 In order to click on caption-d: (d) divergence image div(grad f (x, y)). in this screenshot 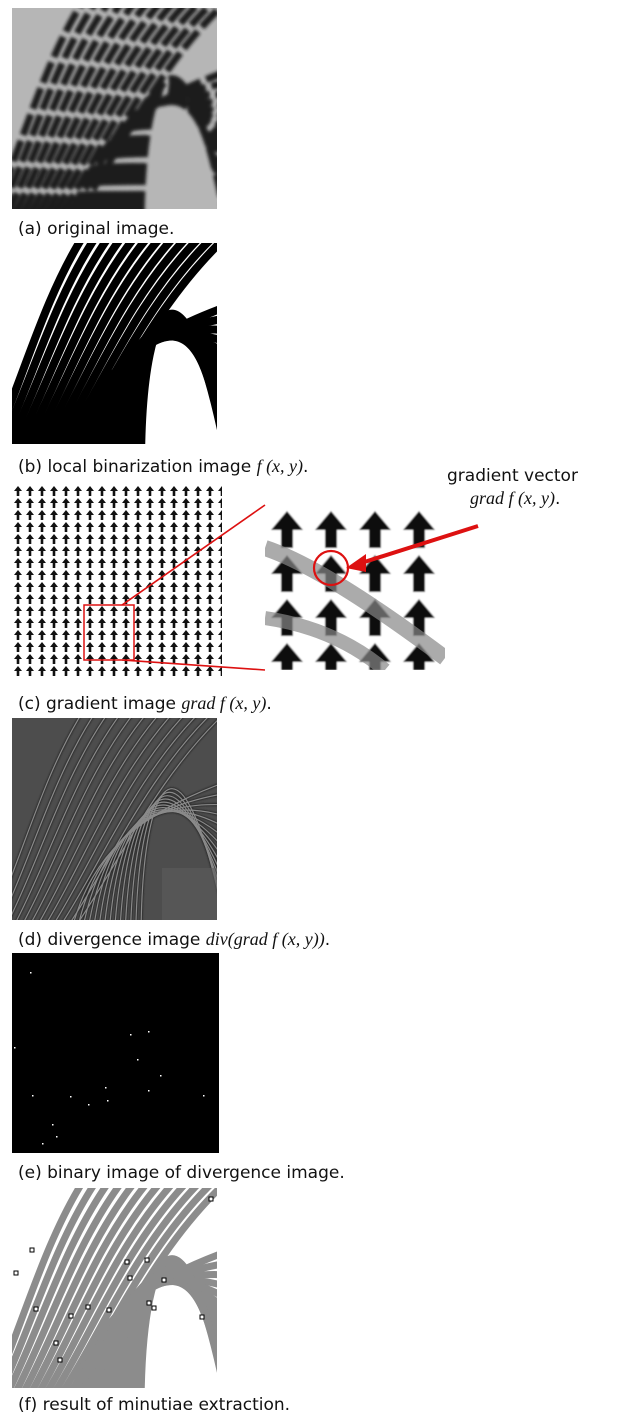, I will do `click(174, 939)`.